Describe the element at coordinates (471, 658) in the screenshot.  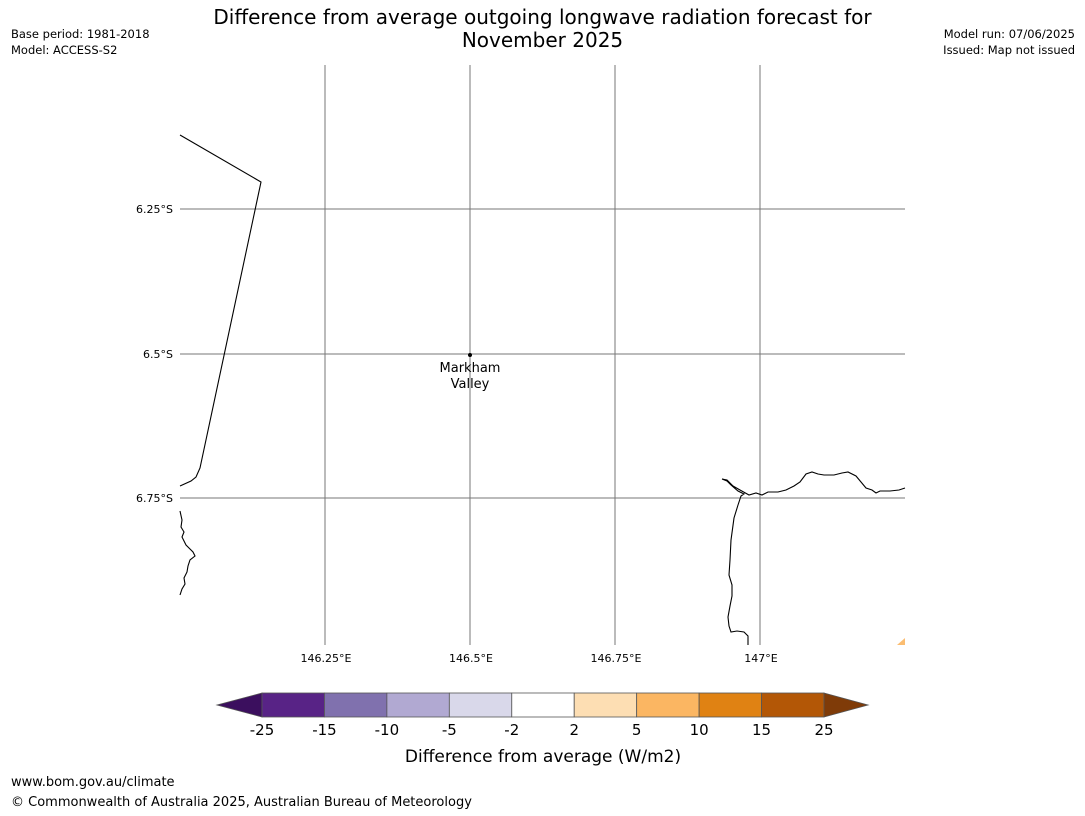
I see `lon-label-146-5: 146.5°E` at that location.